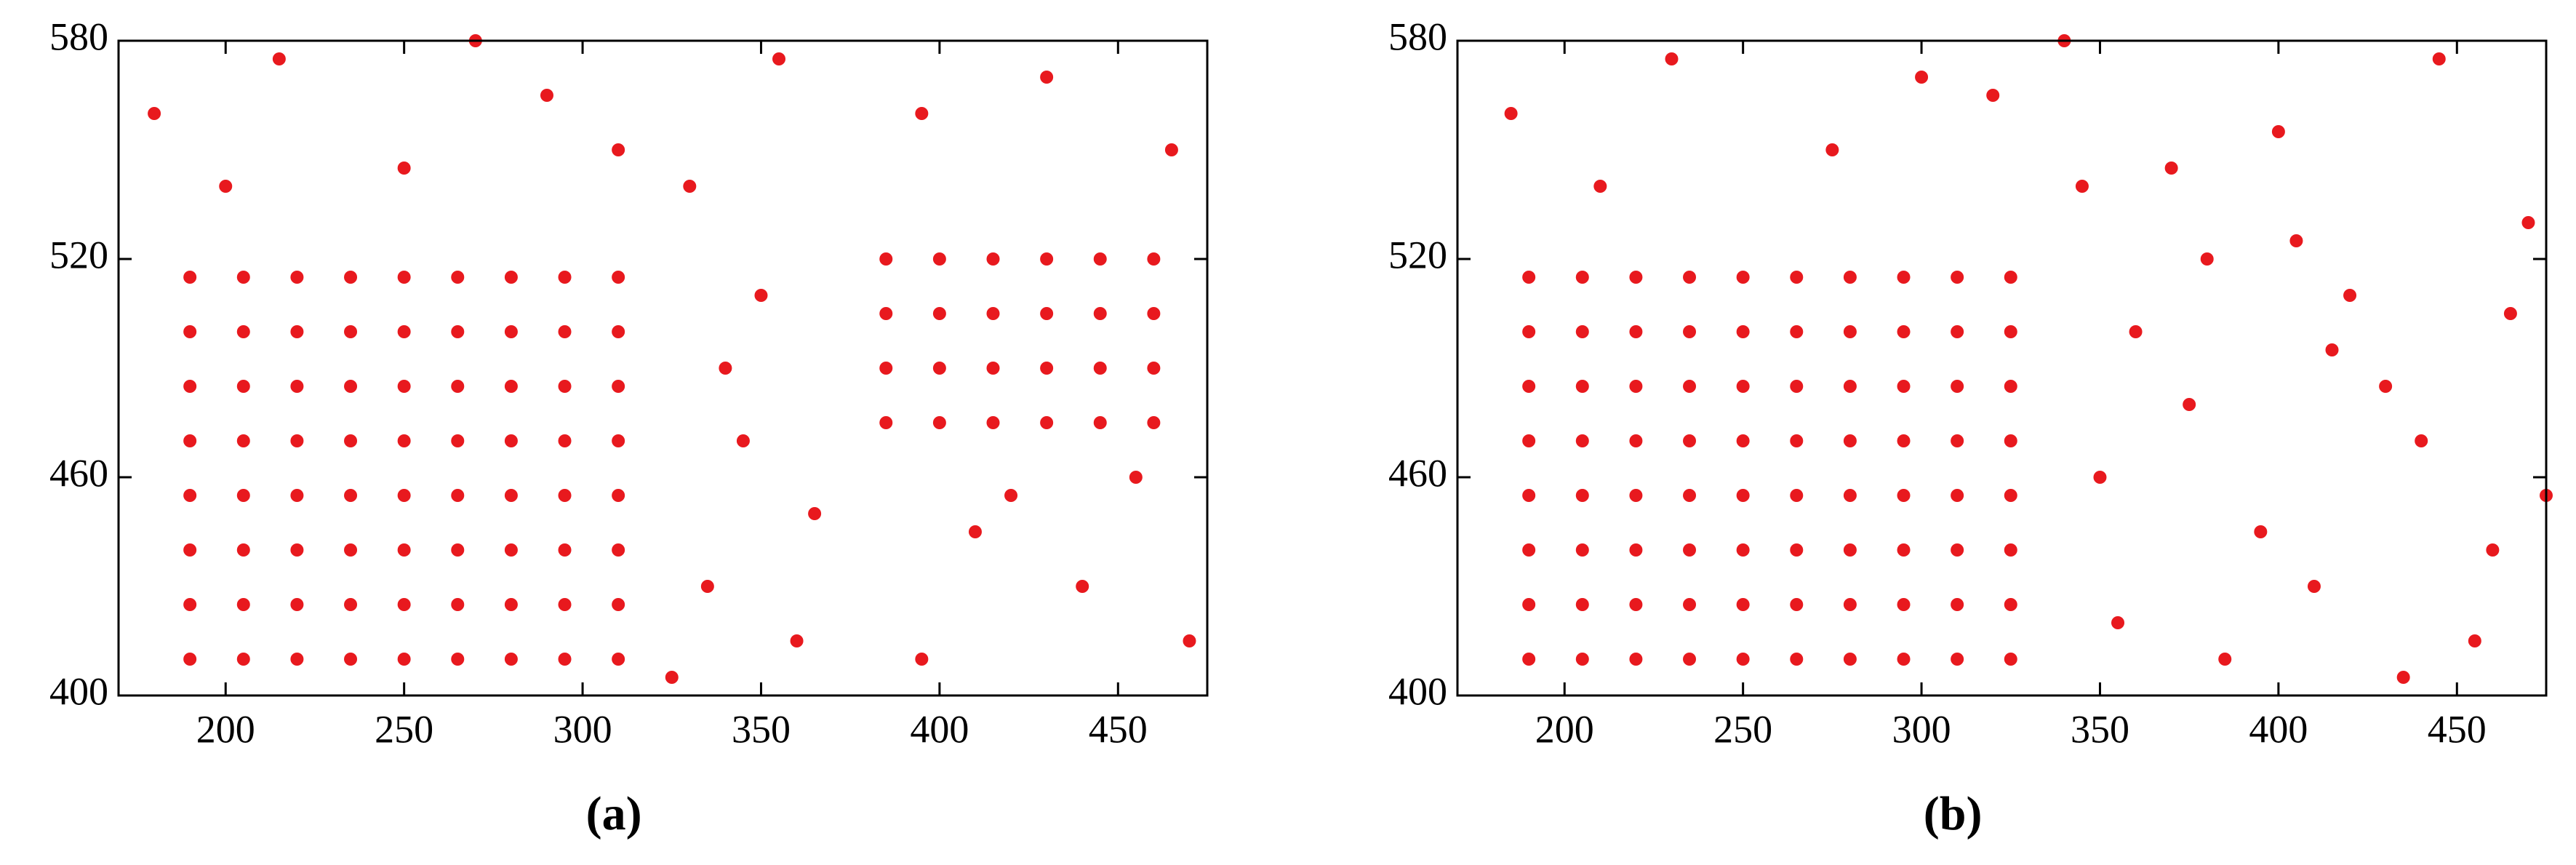 Image resolution: width=2576 pixels, height=865 pixels. Describe the element at coordinates (939, 729) in the screenshot. I see `x-tick-label: 400` at that location.